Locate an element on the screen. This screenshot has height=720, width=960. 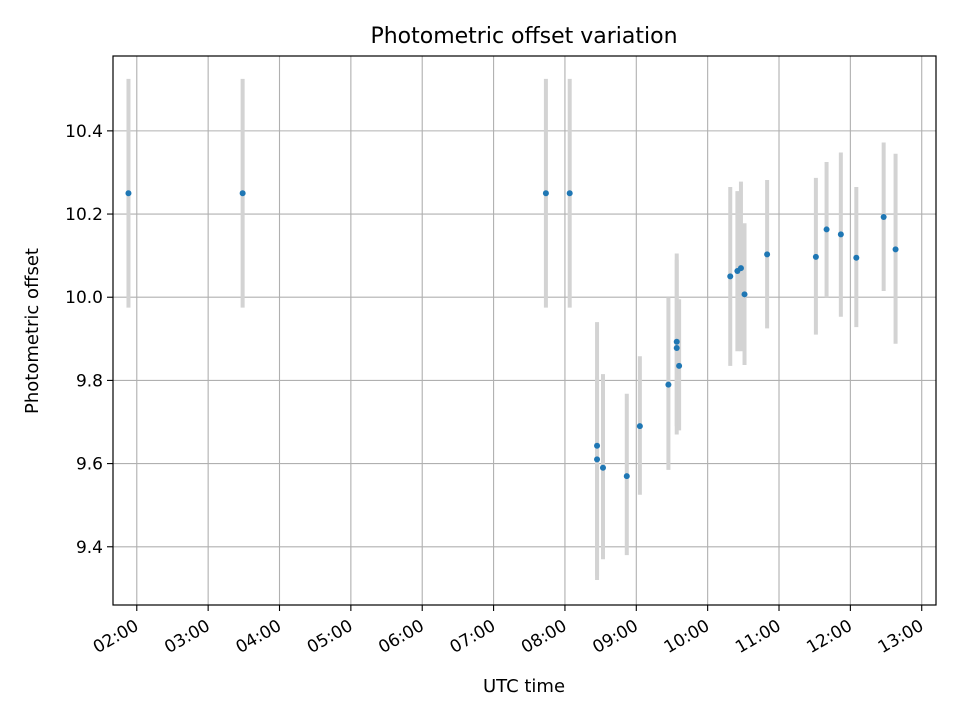
x-tick-label: 08:00 is located at coordinates (544, 637).